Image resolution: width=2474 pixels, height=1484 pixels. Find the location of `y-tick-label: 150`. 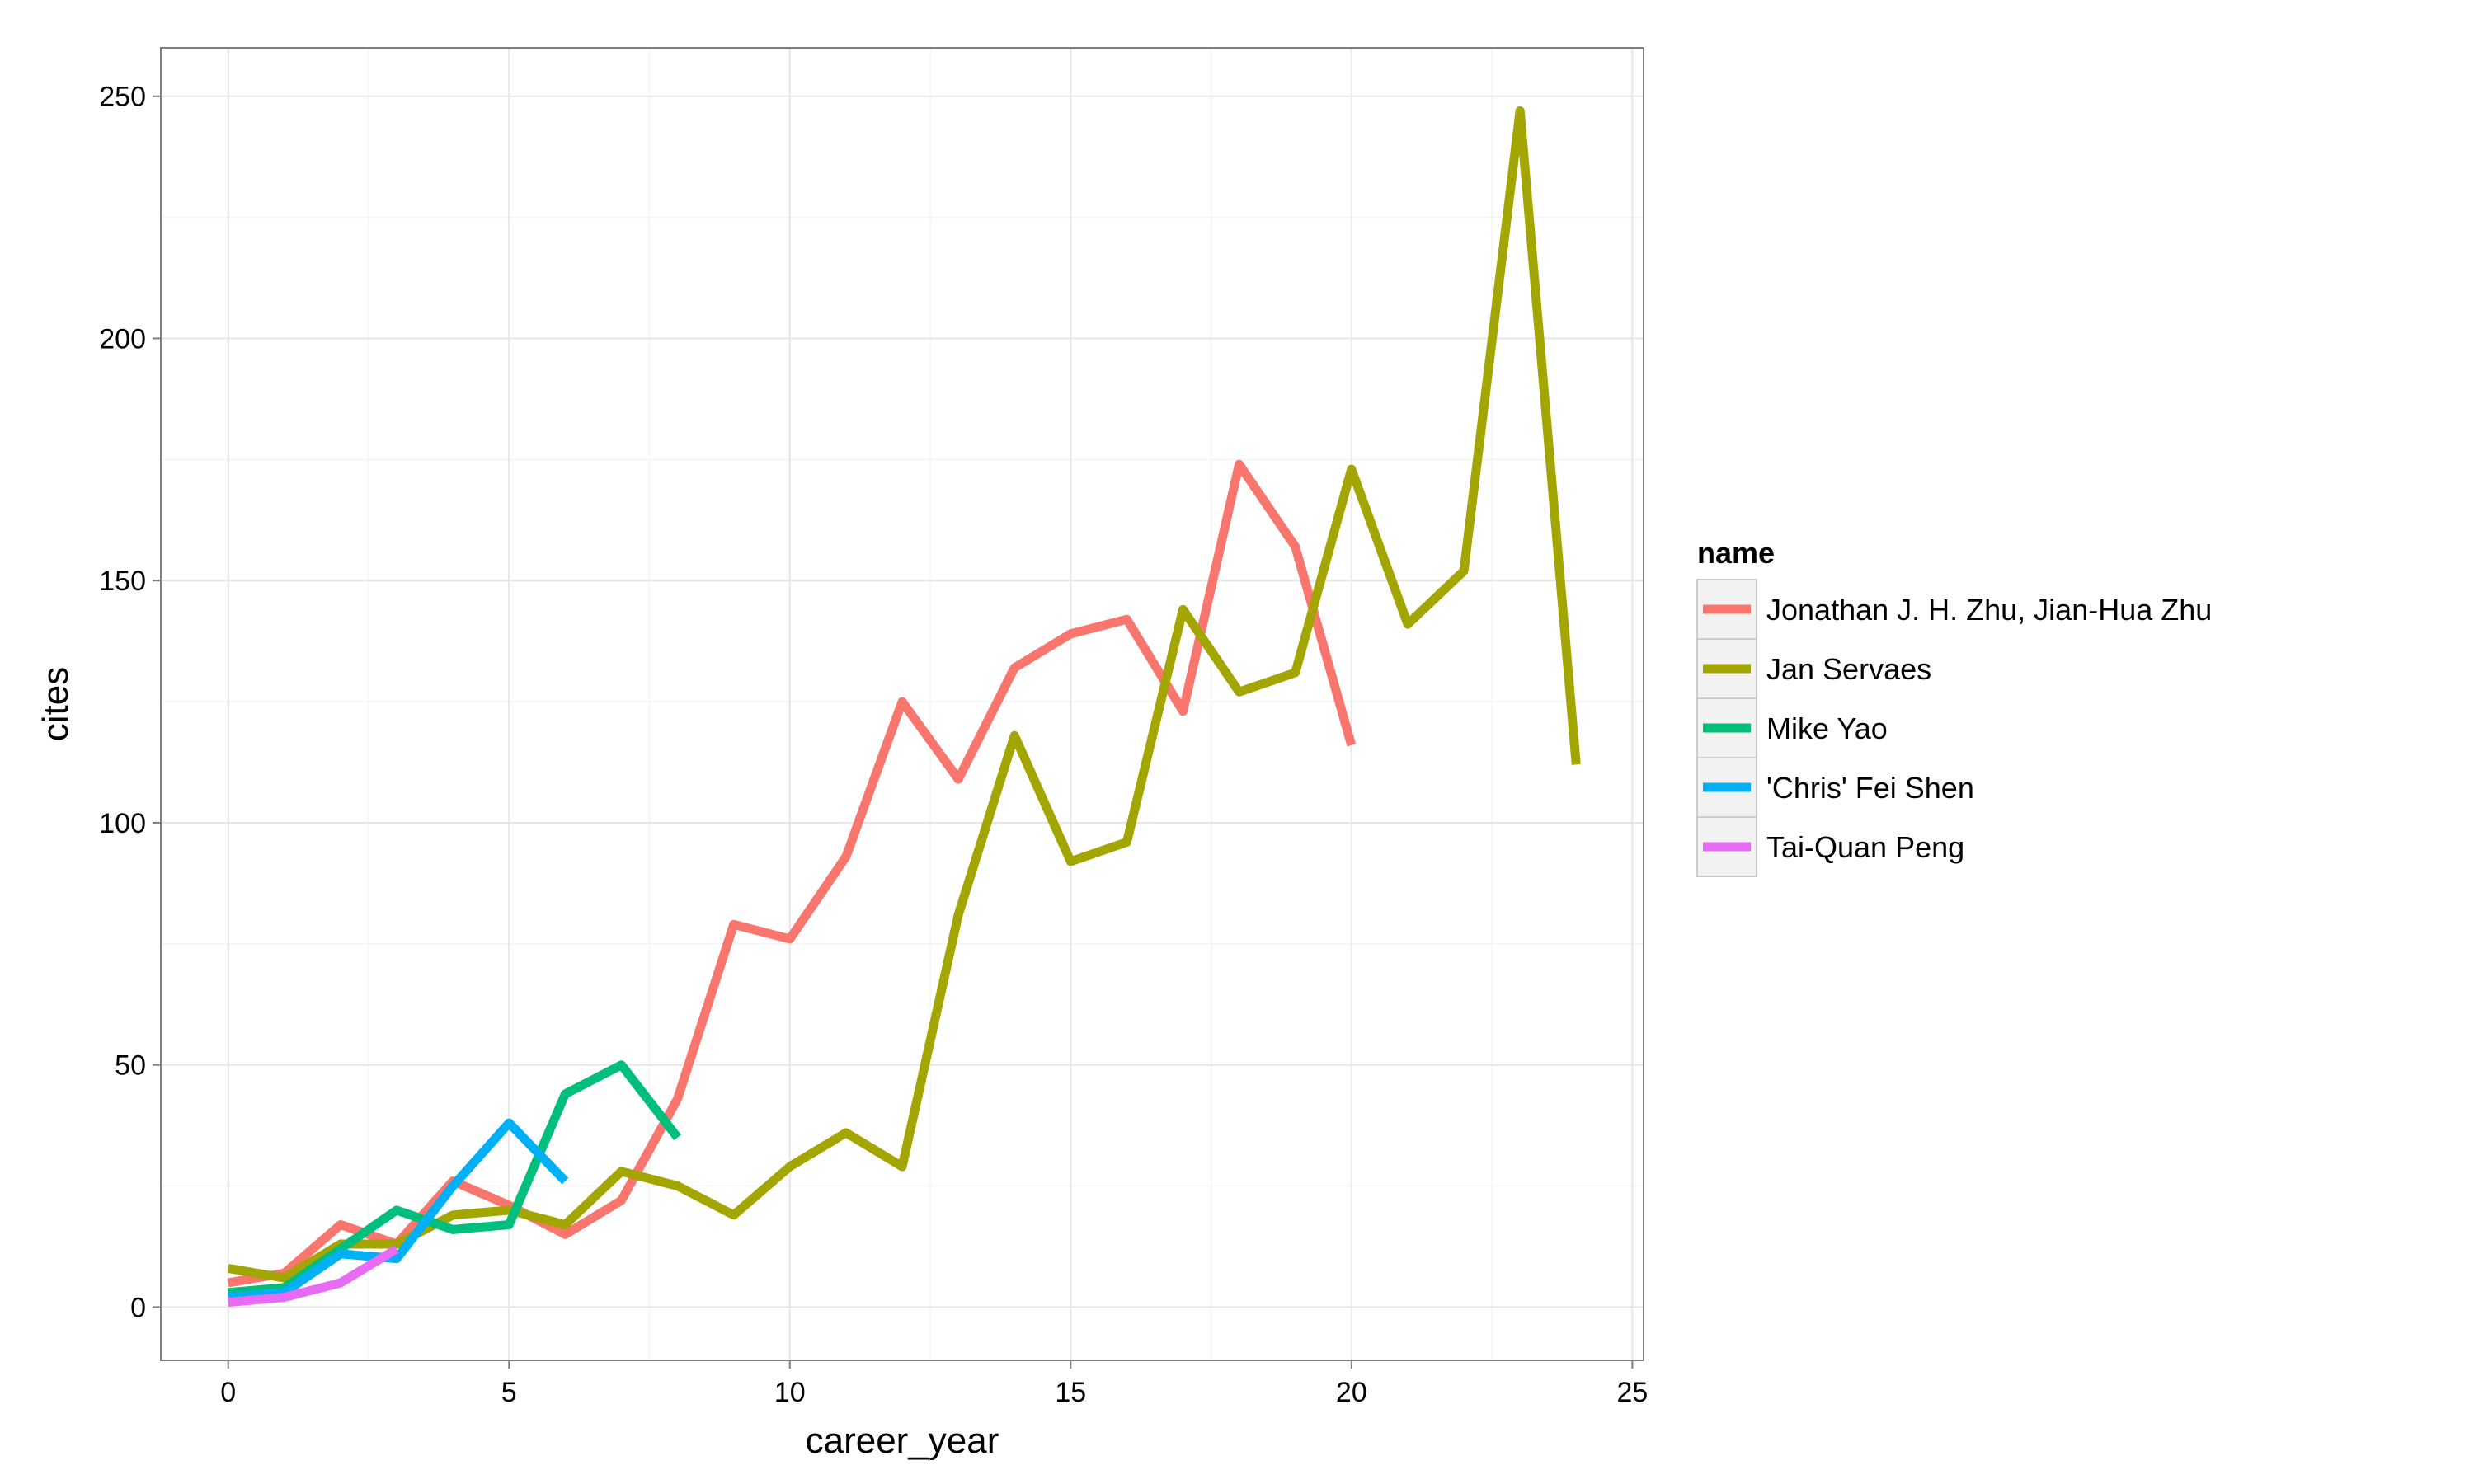

y-tick-label: 150 is located at coordinates (122, 581).